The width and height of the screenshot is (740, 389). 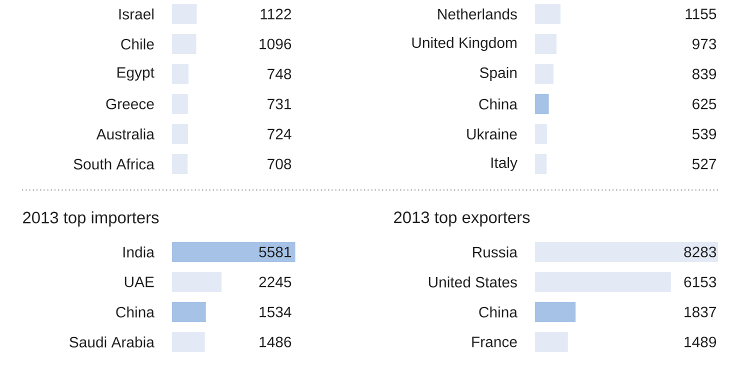 What do you see at coordinates (137, 44) in the screenshot?
I see `y-tick-label: Chile` at bounding box center [137, 44].